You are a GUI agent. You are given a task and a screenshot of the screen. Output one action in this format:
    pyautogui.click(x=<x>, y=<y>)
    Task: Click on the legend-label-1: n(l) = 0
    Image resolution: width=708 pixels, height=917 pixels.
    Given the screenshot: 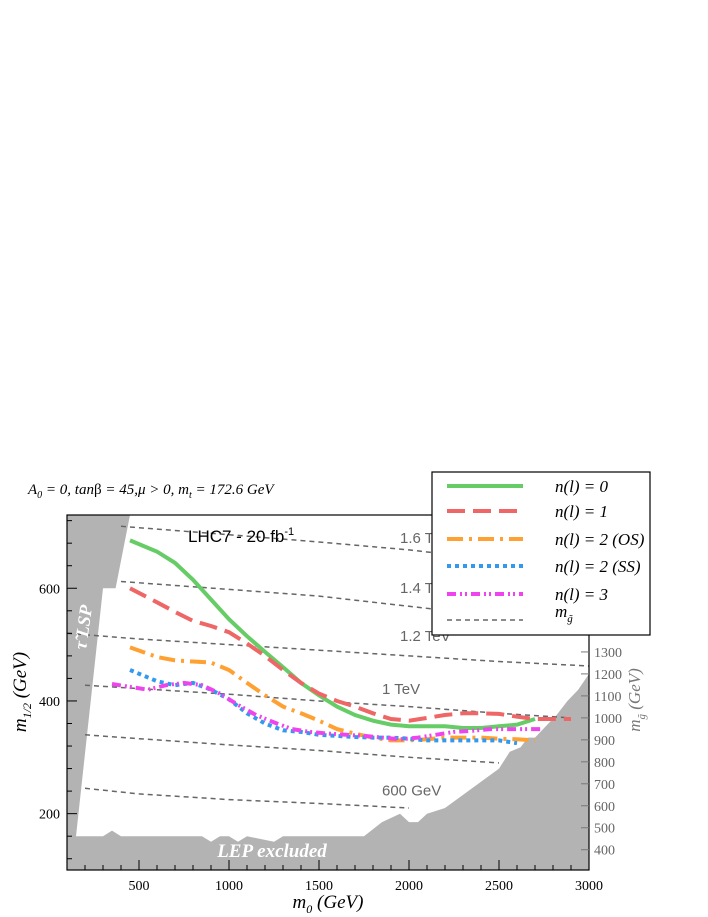 What is the action you would take?
    pyautogui.click(x=582, y=486)
    